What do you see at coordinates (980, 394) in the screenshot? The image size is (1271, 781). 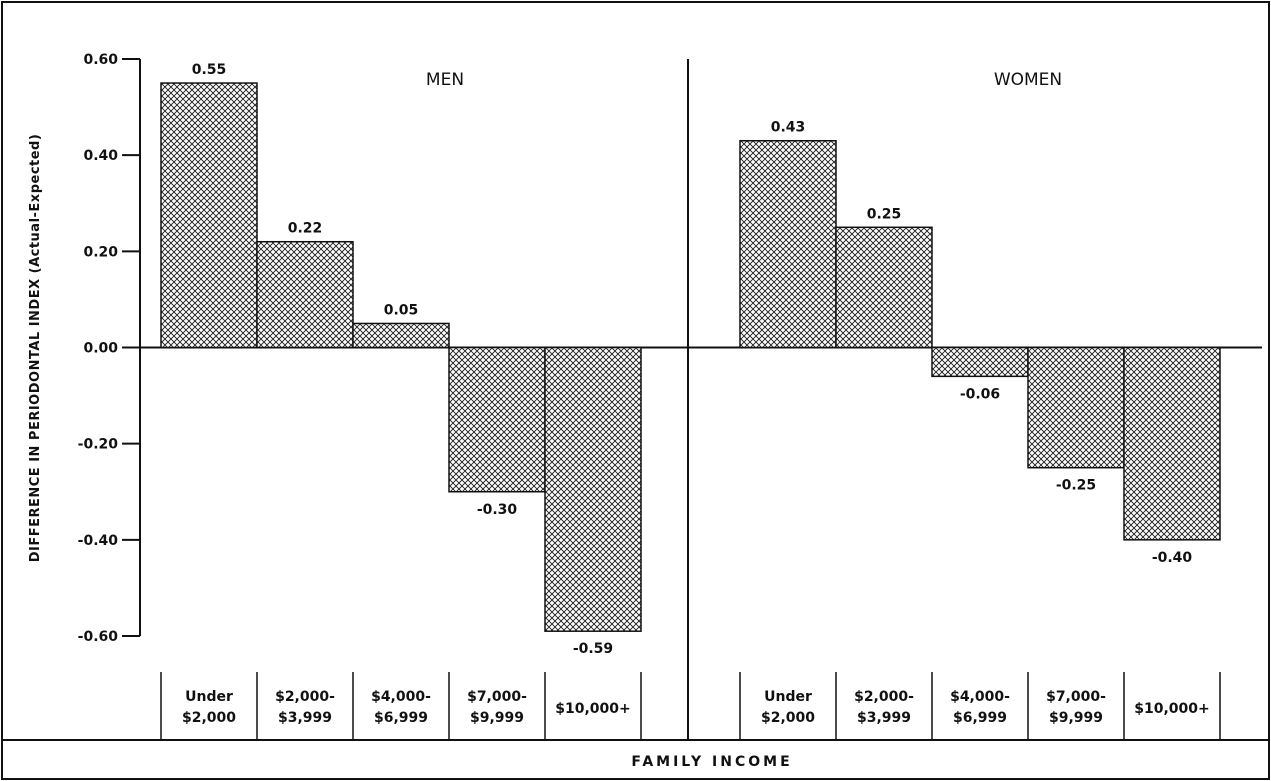 I see `data-label: -0.06` at bounding box center [980, 394].